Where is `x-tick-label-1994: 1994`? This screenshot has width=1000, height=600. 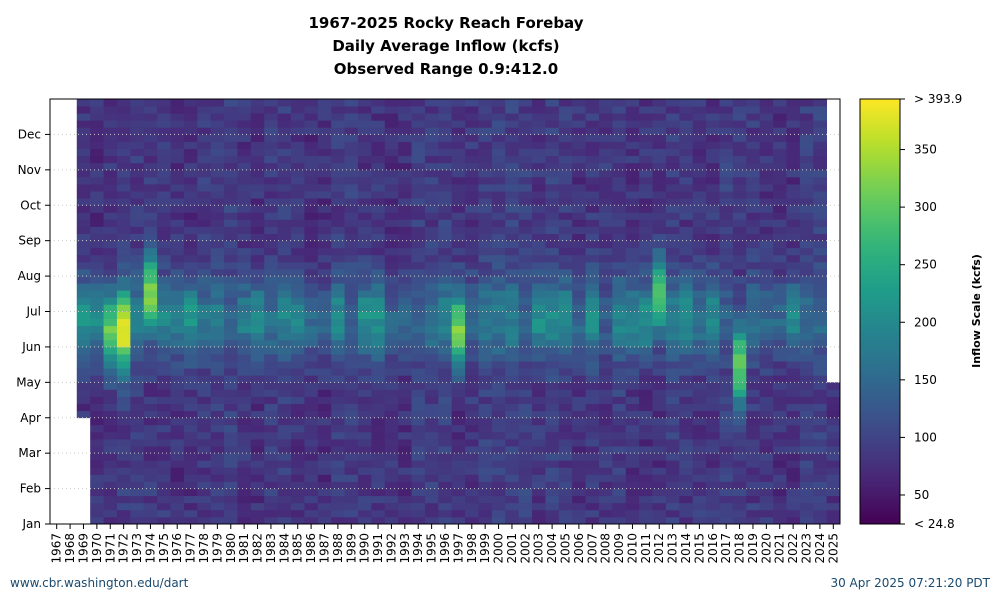 x-tick-label-1994: 1994 is located at coordinates (418, 548).